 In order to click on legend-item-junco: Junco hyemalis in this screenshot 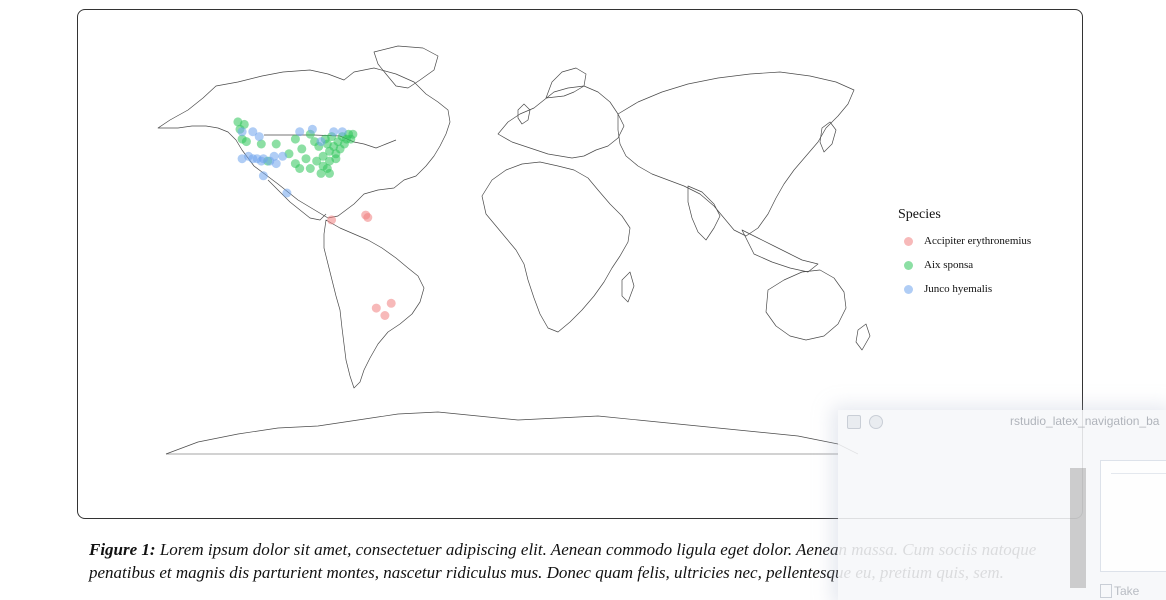, I will do `click(964, 289)`.